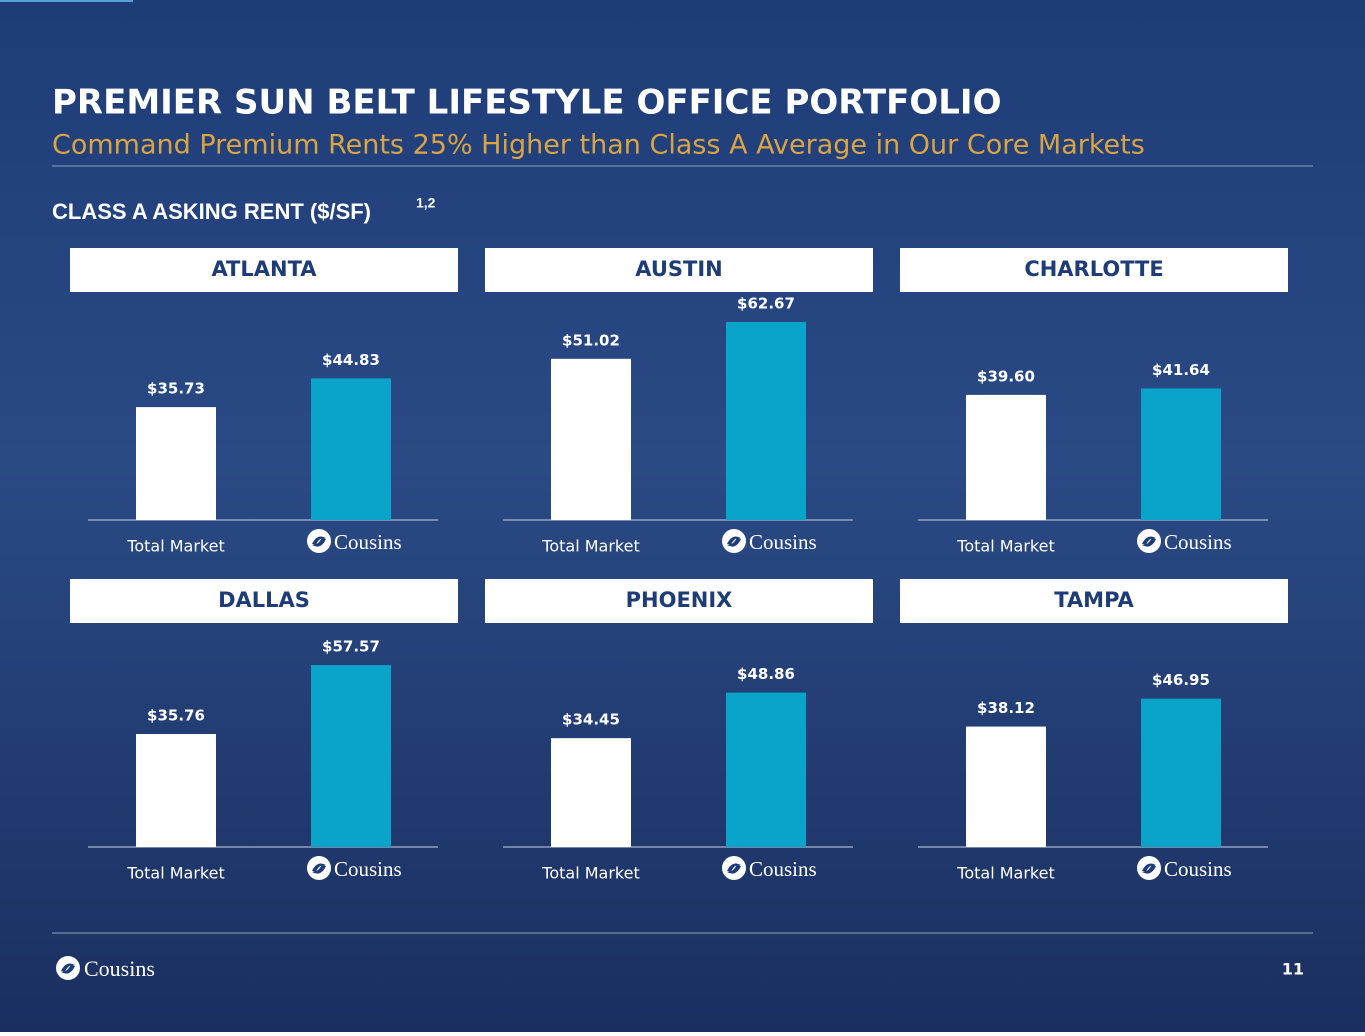 This screenshot has height=1036, width=1365. I want to click on section-footnotes: 1,2, so click(426, 203).